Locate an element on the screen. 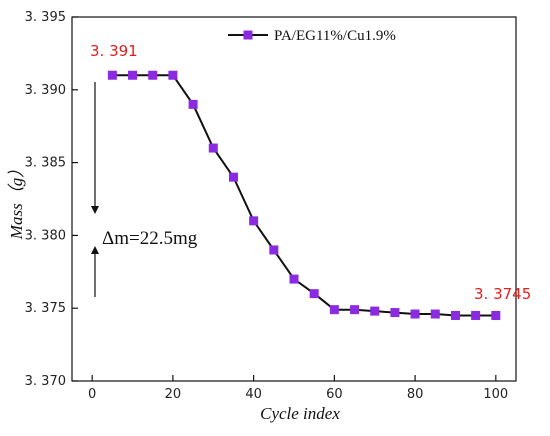  x-axis-ticks: 0 20 40 60 80 100 is located at coordinates (298, 388).